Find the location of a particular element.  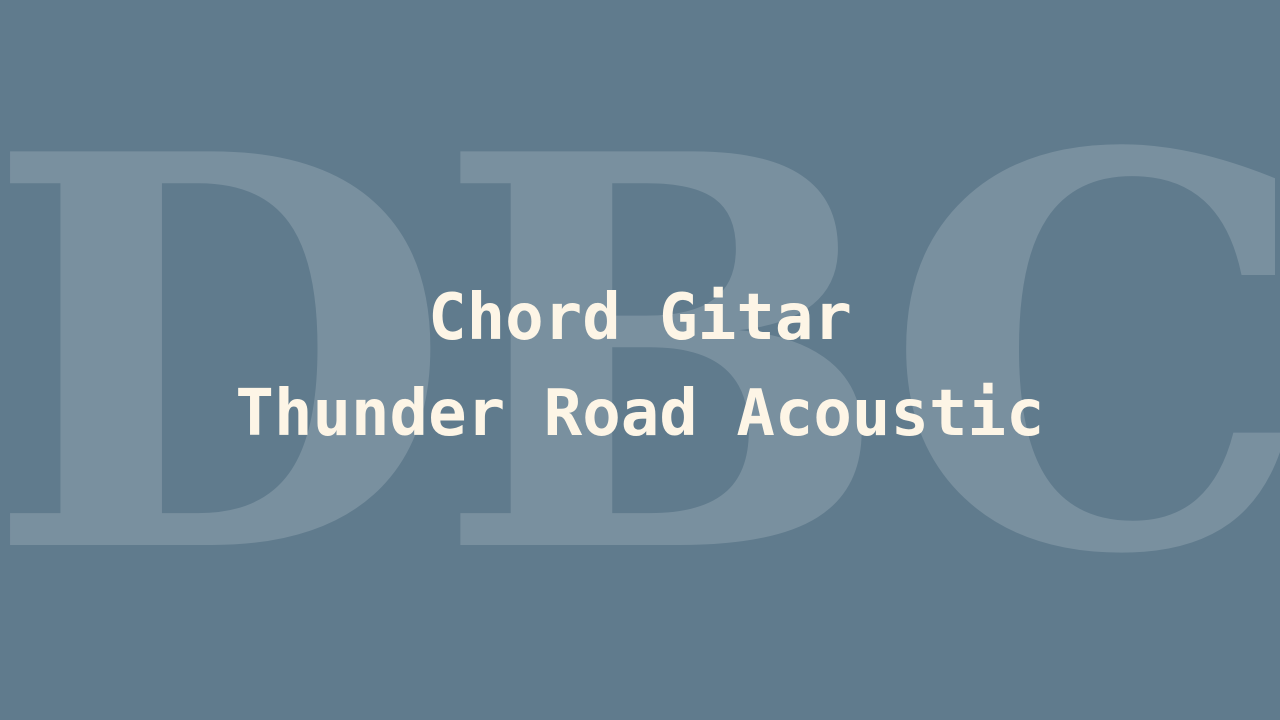

title-line-2: Thunder Road Acoustic is located at coordinates (640, 414).